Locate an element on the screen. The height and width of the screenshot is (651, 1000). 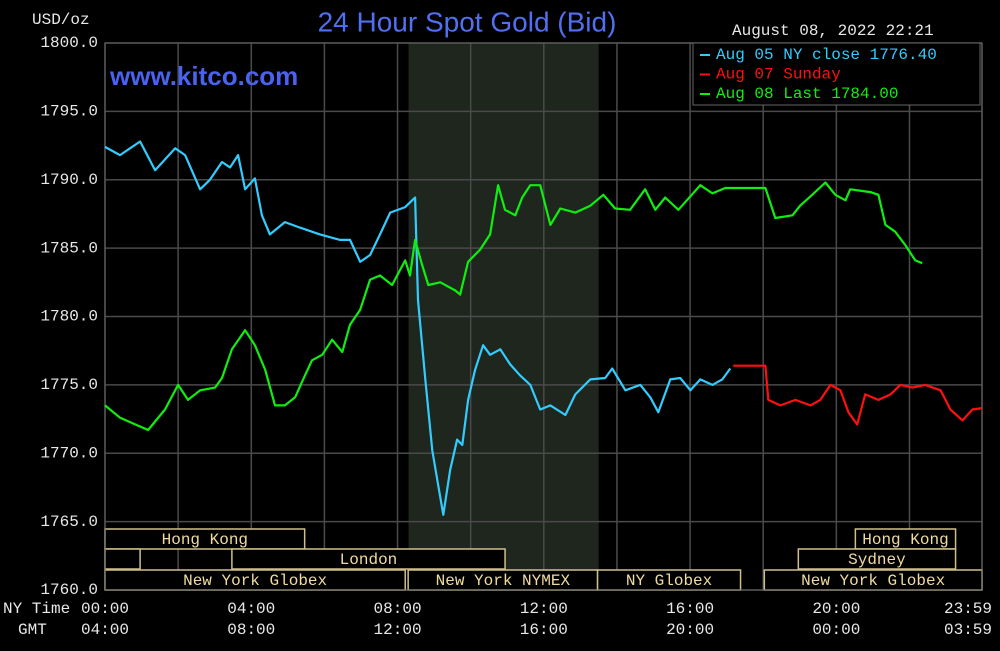
session-label: London is located at coordinates (369, 560).